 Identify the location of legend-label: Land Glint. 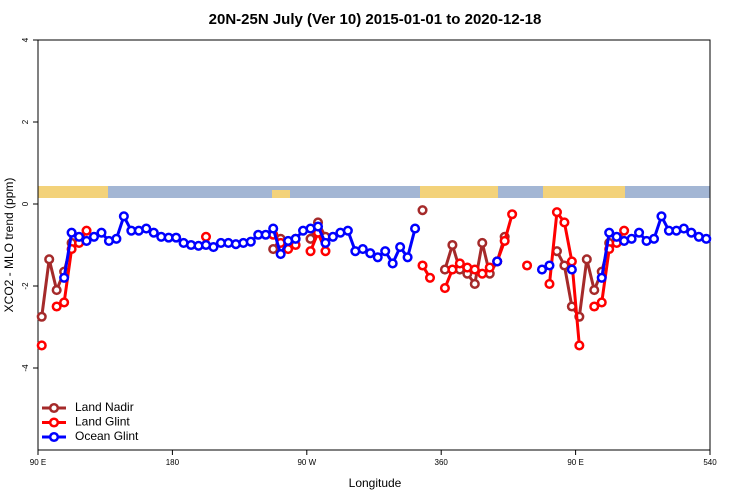
(102, 422).